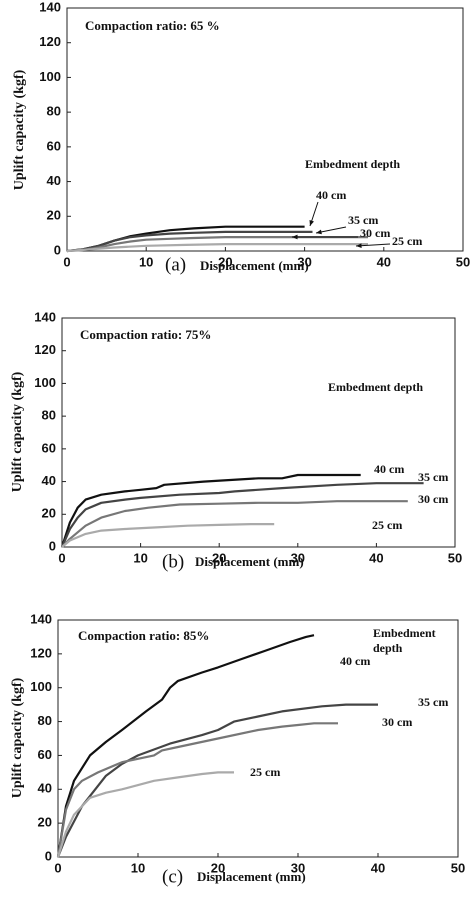 The width and height of the screenshot is (473, 912). I want to click on annotation: depth, so click(388, 648).